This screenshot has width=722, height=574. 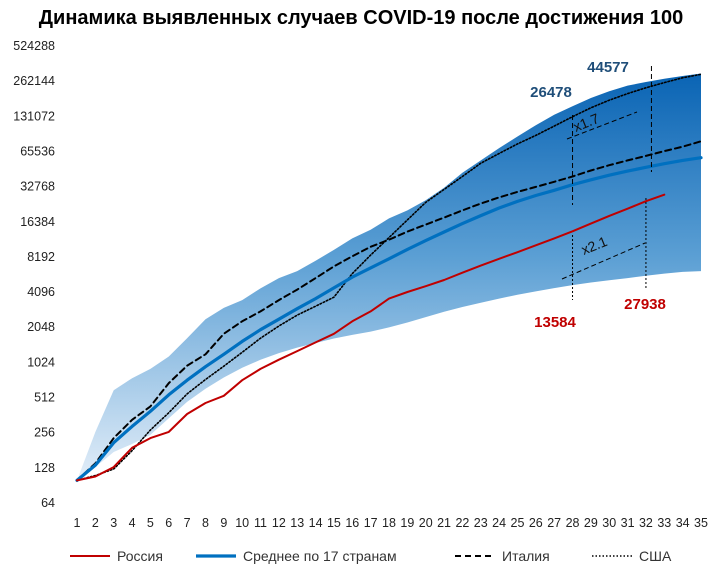 I want to click on y-tick-label: 32768, so click(x=37, y=187).